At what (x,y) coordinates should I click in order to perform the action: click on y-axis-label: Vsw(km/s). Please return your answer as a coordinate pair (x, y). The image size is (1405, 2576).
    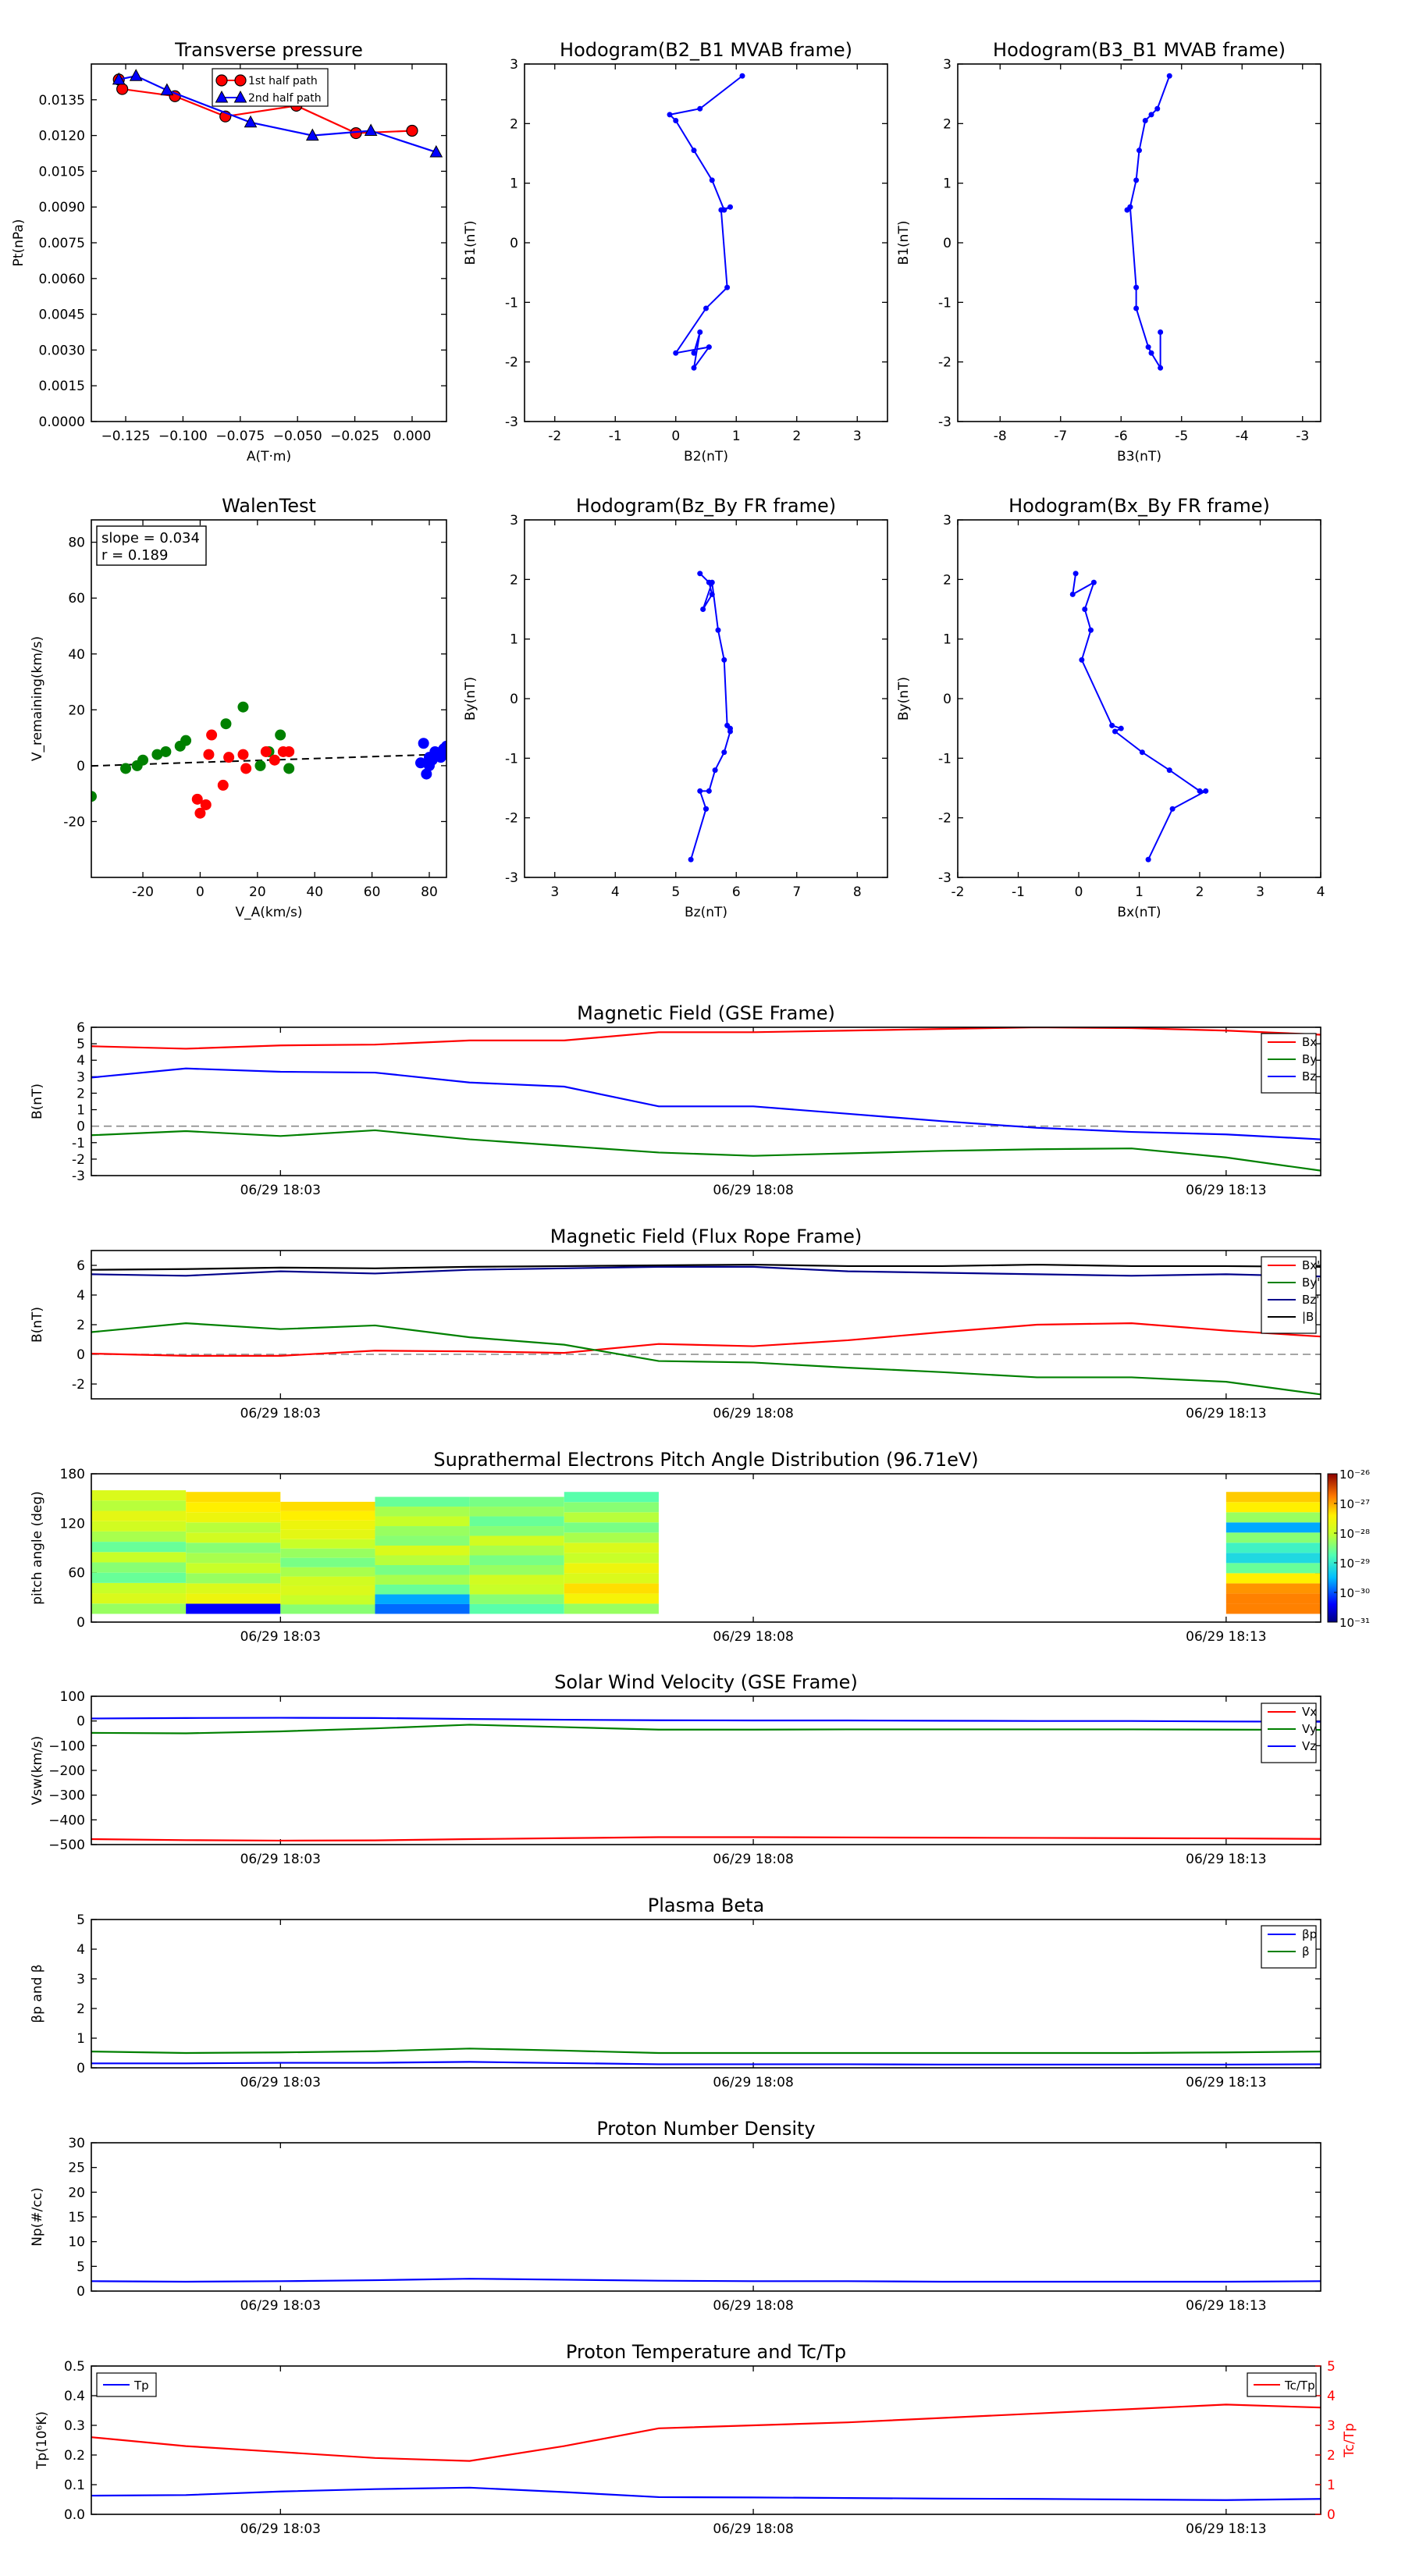
    Looking at the image, I should click on (38, 1771).